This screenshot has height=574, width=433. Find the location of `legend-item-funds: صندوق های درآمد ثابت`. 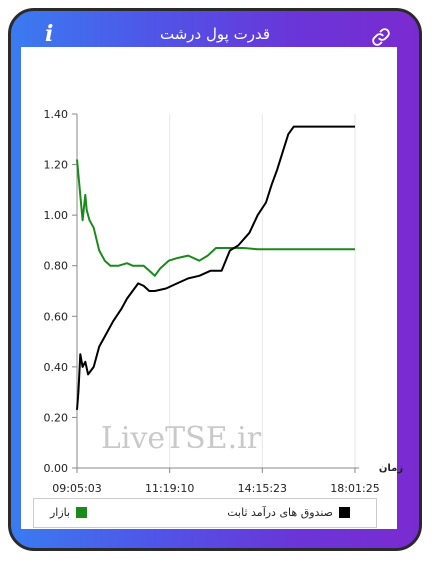

legend-item-funds: صندوق های درآمد ثابت is located at coordinates (288, 512).